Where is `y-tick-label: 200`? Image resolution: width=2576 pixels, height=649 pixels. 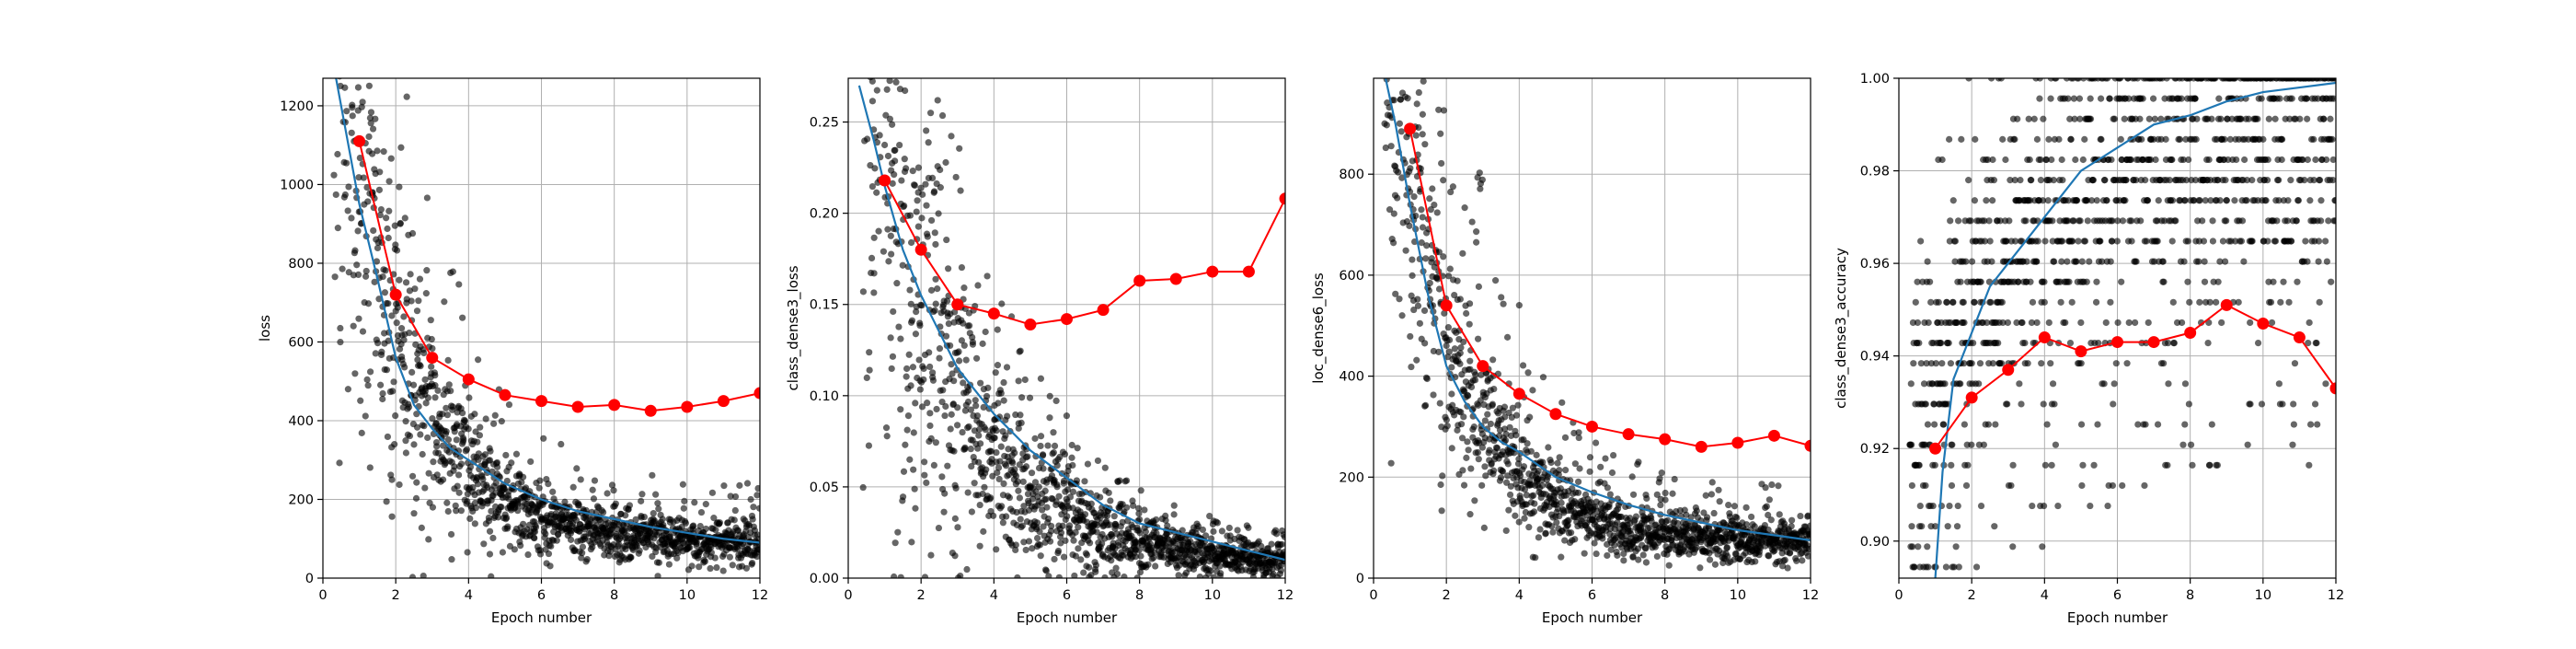
y-tick-label: 200 is located at coordinates (1351, 477).